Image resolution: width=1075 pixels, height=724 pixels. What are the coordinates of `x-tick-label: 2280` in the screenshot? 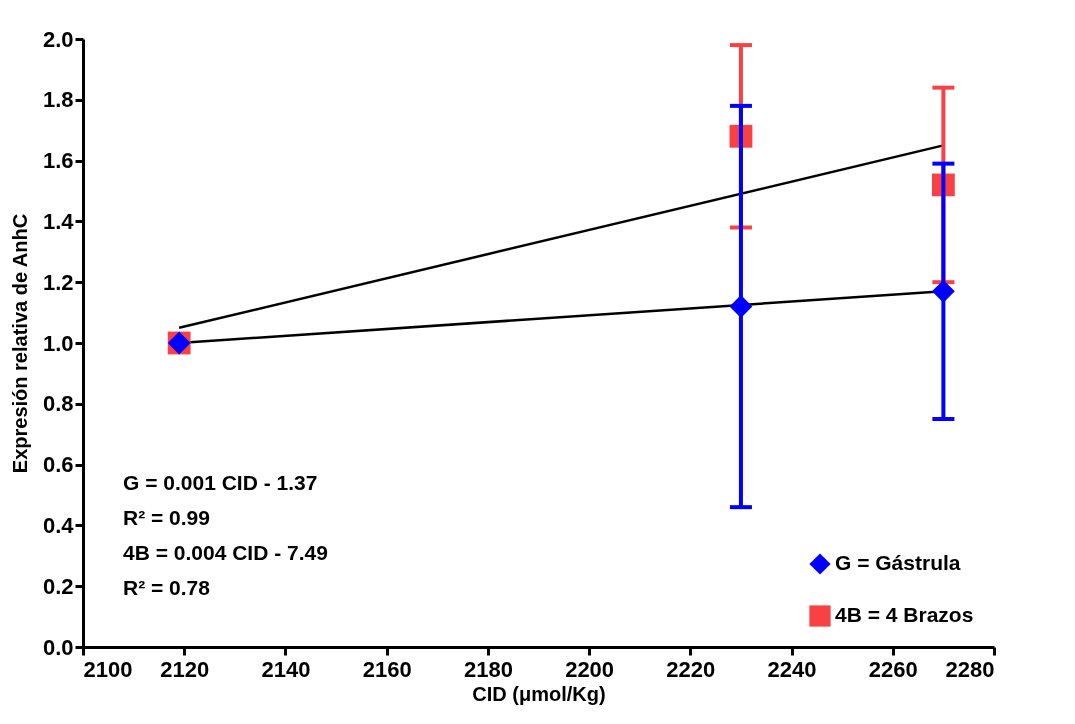 It's located at (970, 669).